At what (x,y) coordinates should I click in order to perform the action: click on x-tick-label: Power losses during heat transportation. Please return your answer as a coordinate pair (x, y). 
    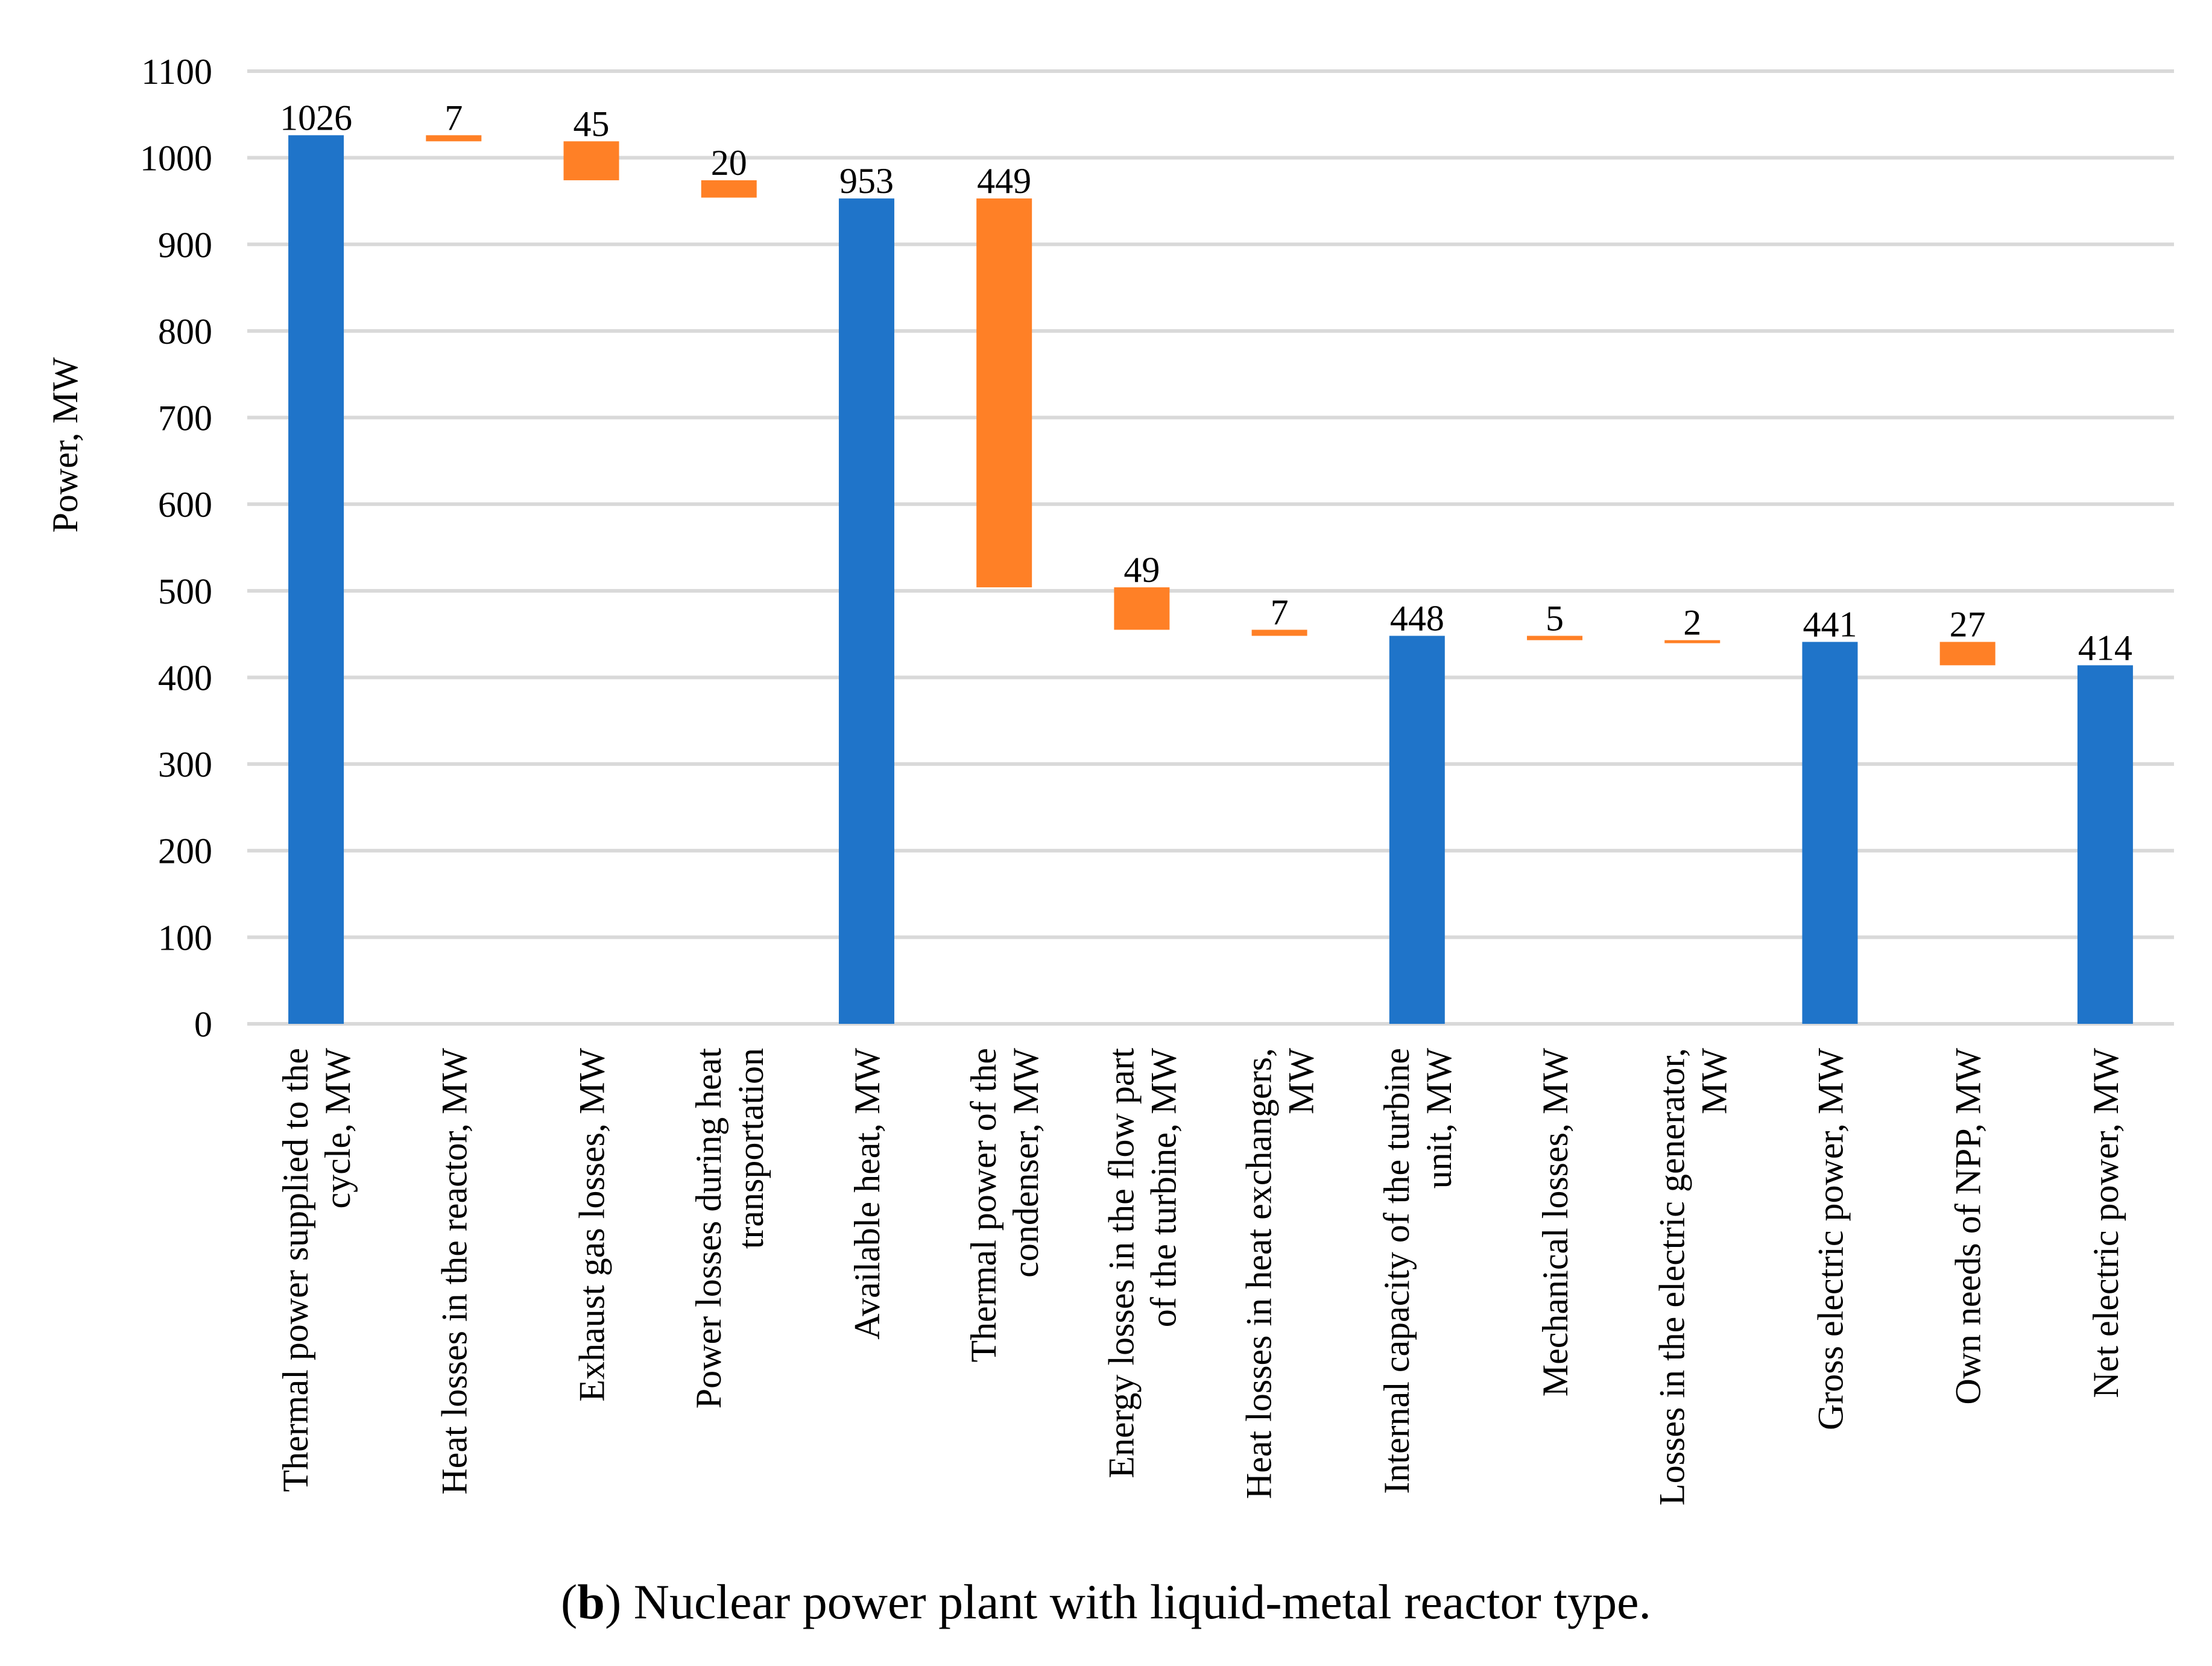
    Looking at the image, I should click on (730, 1229).